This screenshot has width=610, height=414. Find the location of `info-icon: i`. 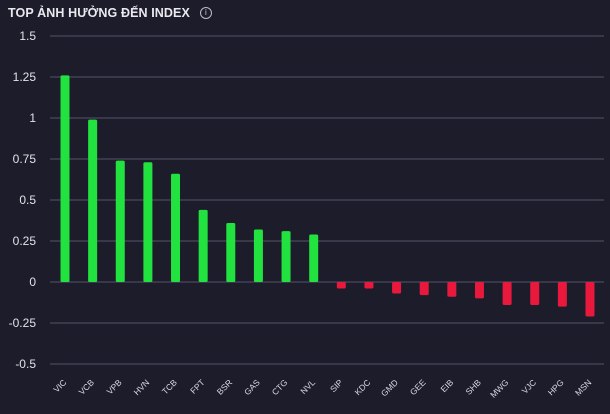

info-icon: i is located at coordinates (205, 13).